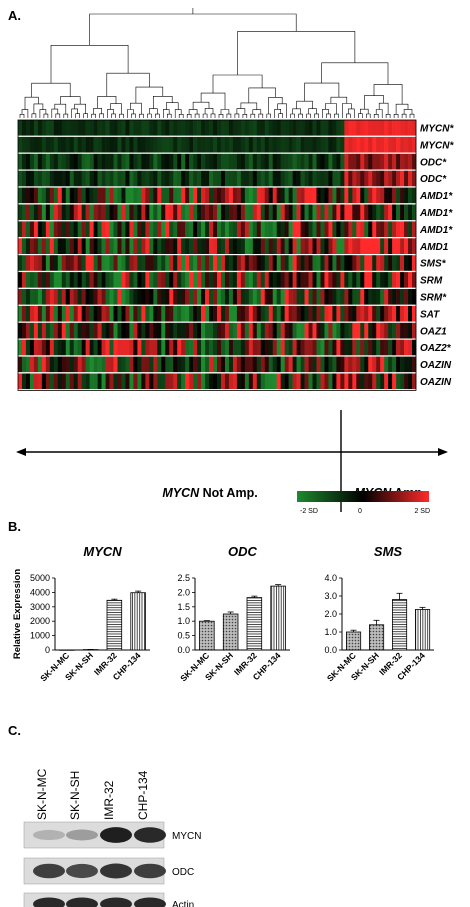  What do you see at coordinates (116, 835) in the screenshot?
I see `band` at bounding box center [116, 835].